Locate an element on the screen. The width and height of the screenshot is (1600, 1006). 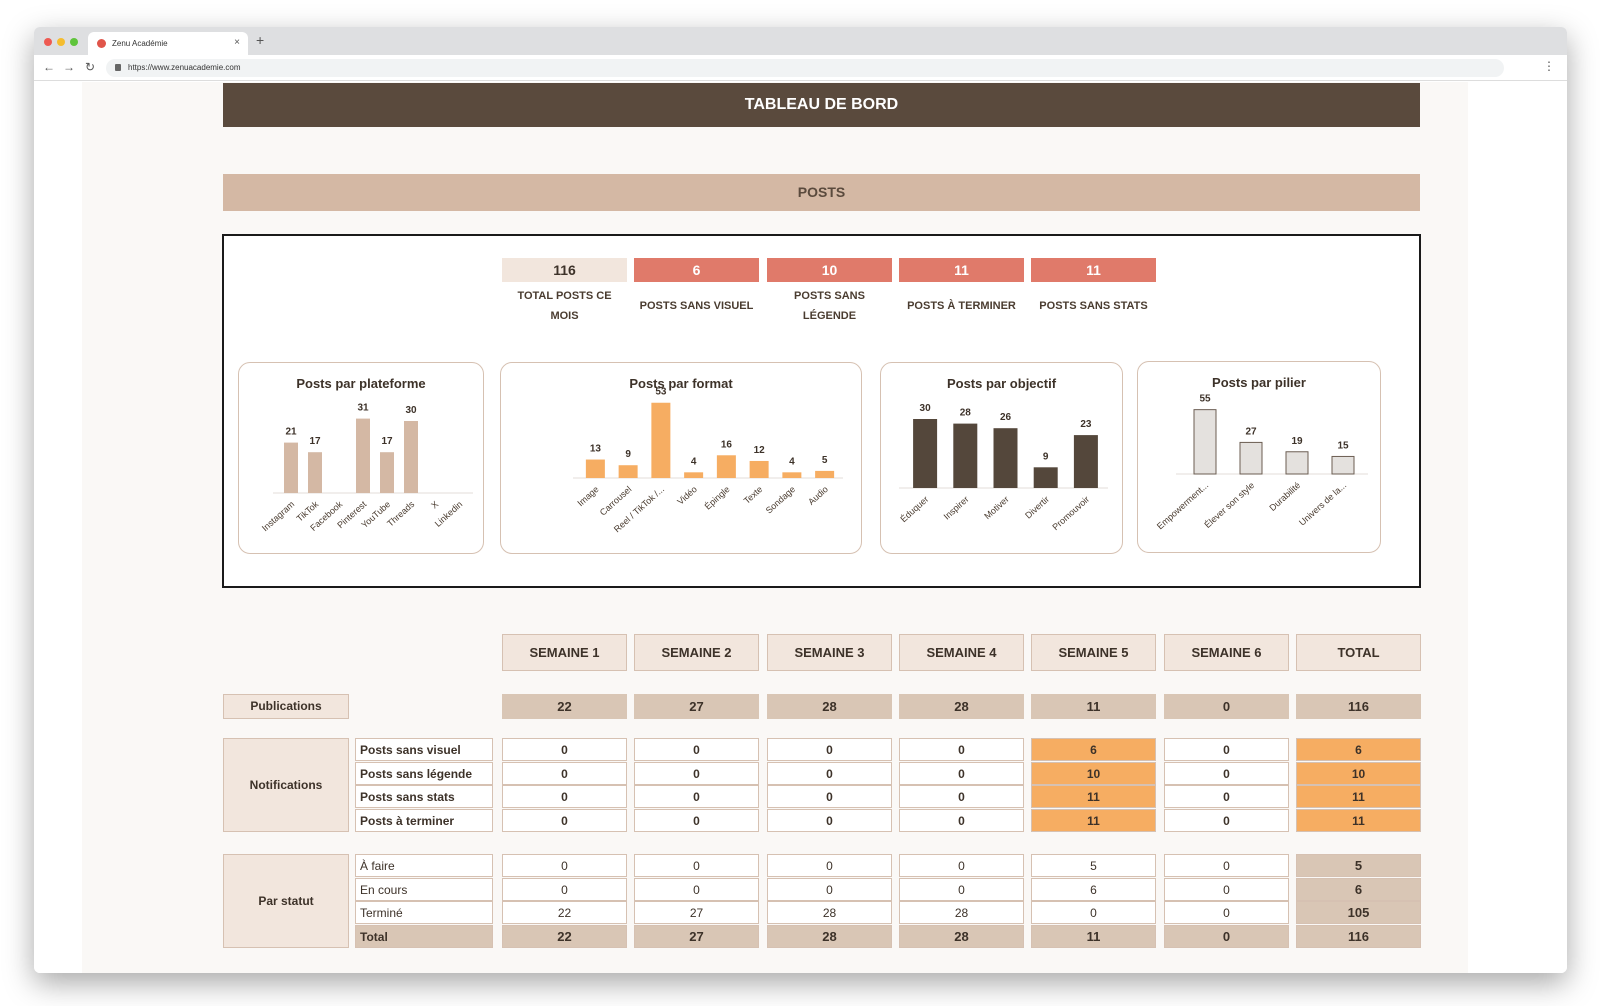
notification-row-label: Posts à terminer is located at coordinates (424, 820).